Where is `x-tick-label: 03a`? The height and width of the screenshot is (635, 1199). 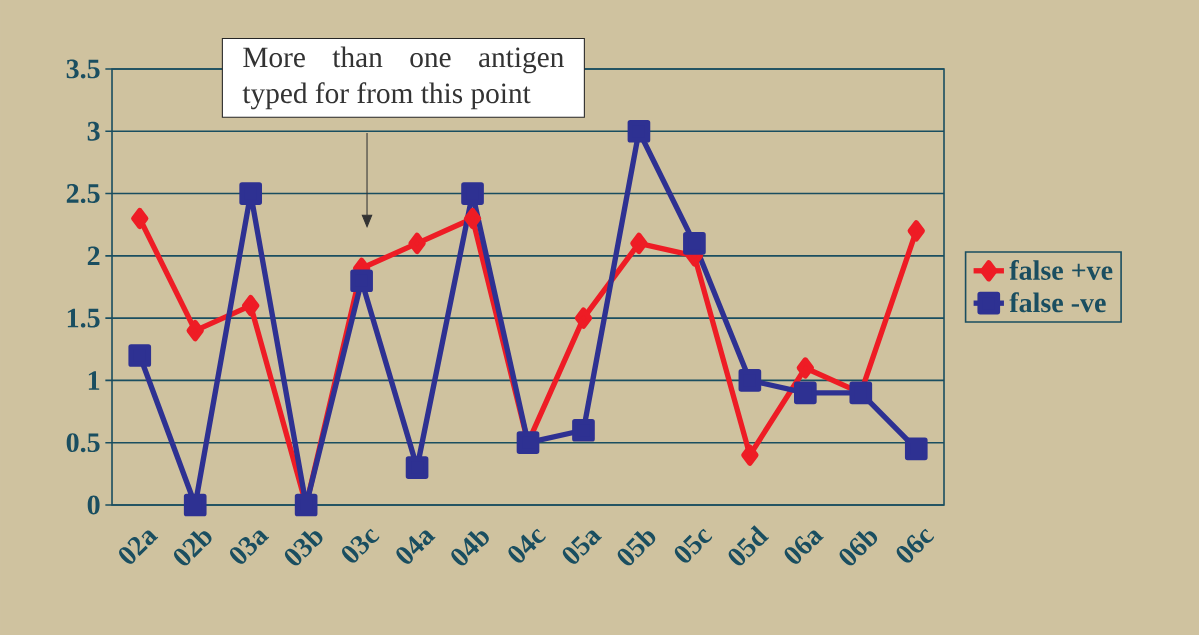
x-tick-label: 03a is located at coordinates (249, 547).